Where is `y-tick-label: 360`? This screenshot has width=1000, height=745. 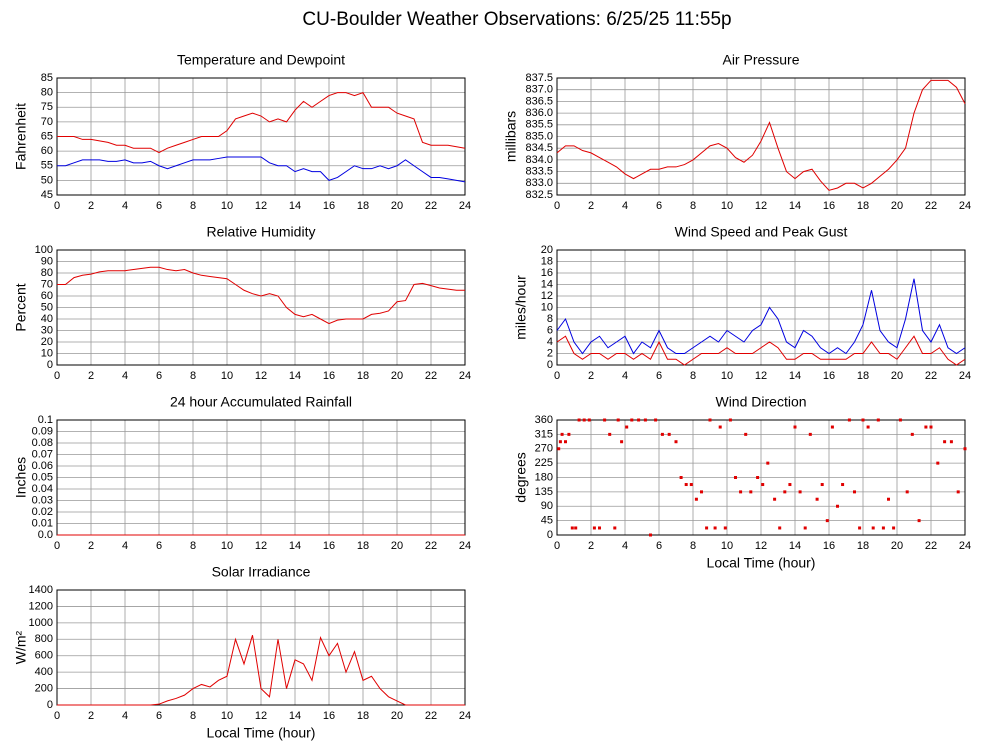 y-tick-label: 360 is located at coordinates (544, 420).